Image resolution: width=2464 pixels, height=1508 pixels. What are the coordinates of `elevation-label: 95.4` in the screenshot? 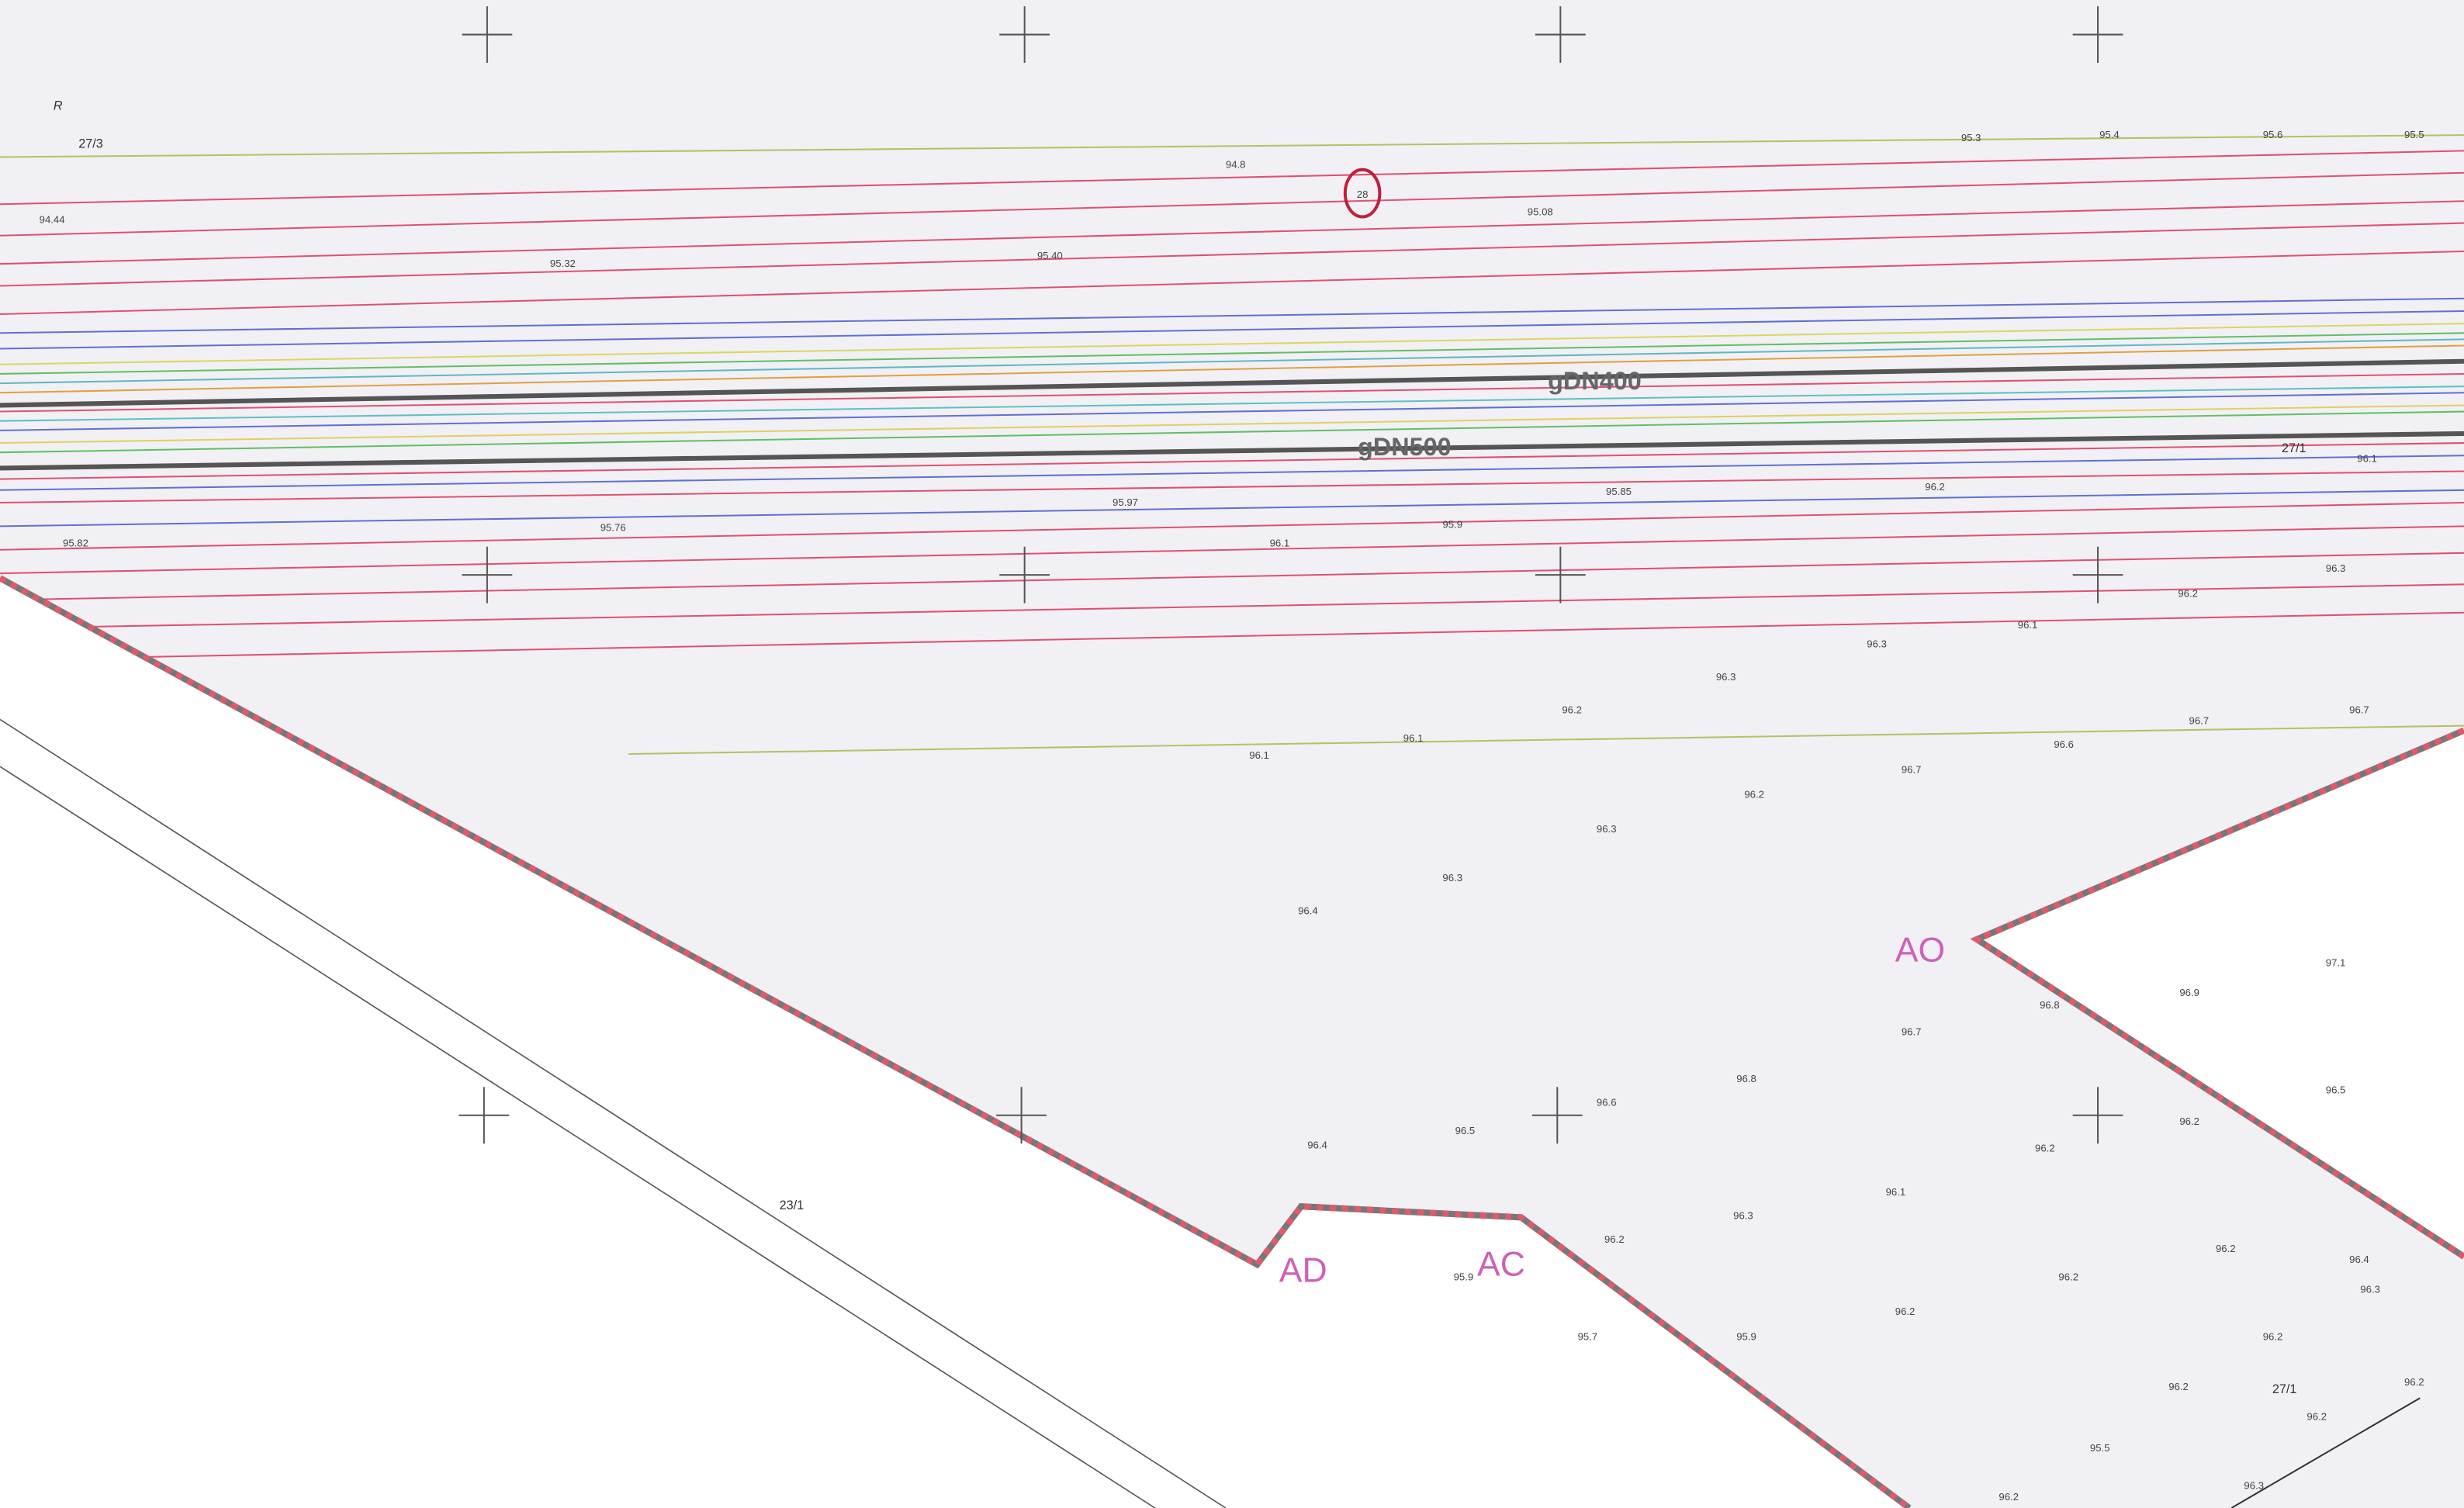 It's located at (2109, 134).